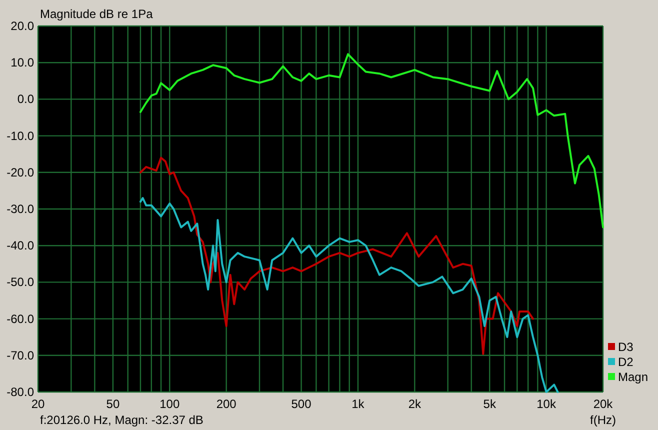 Image resolution: width=658 pixels, height=430 pixels. I want to click on legend-label: D2, so click(626, 362).